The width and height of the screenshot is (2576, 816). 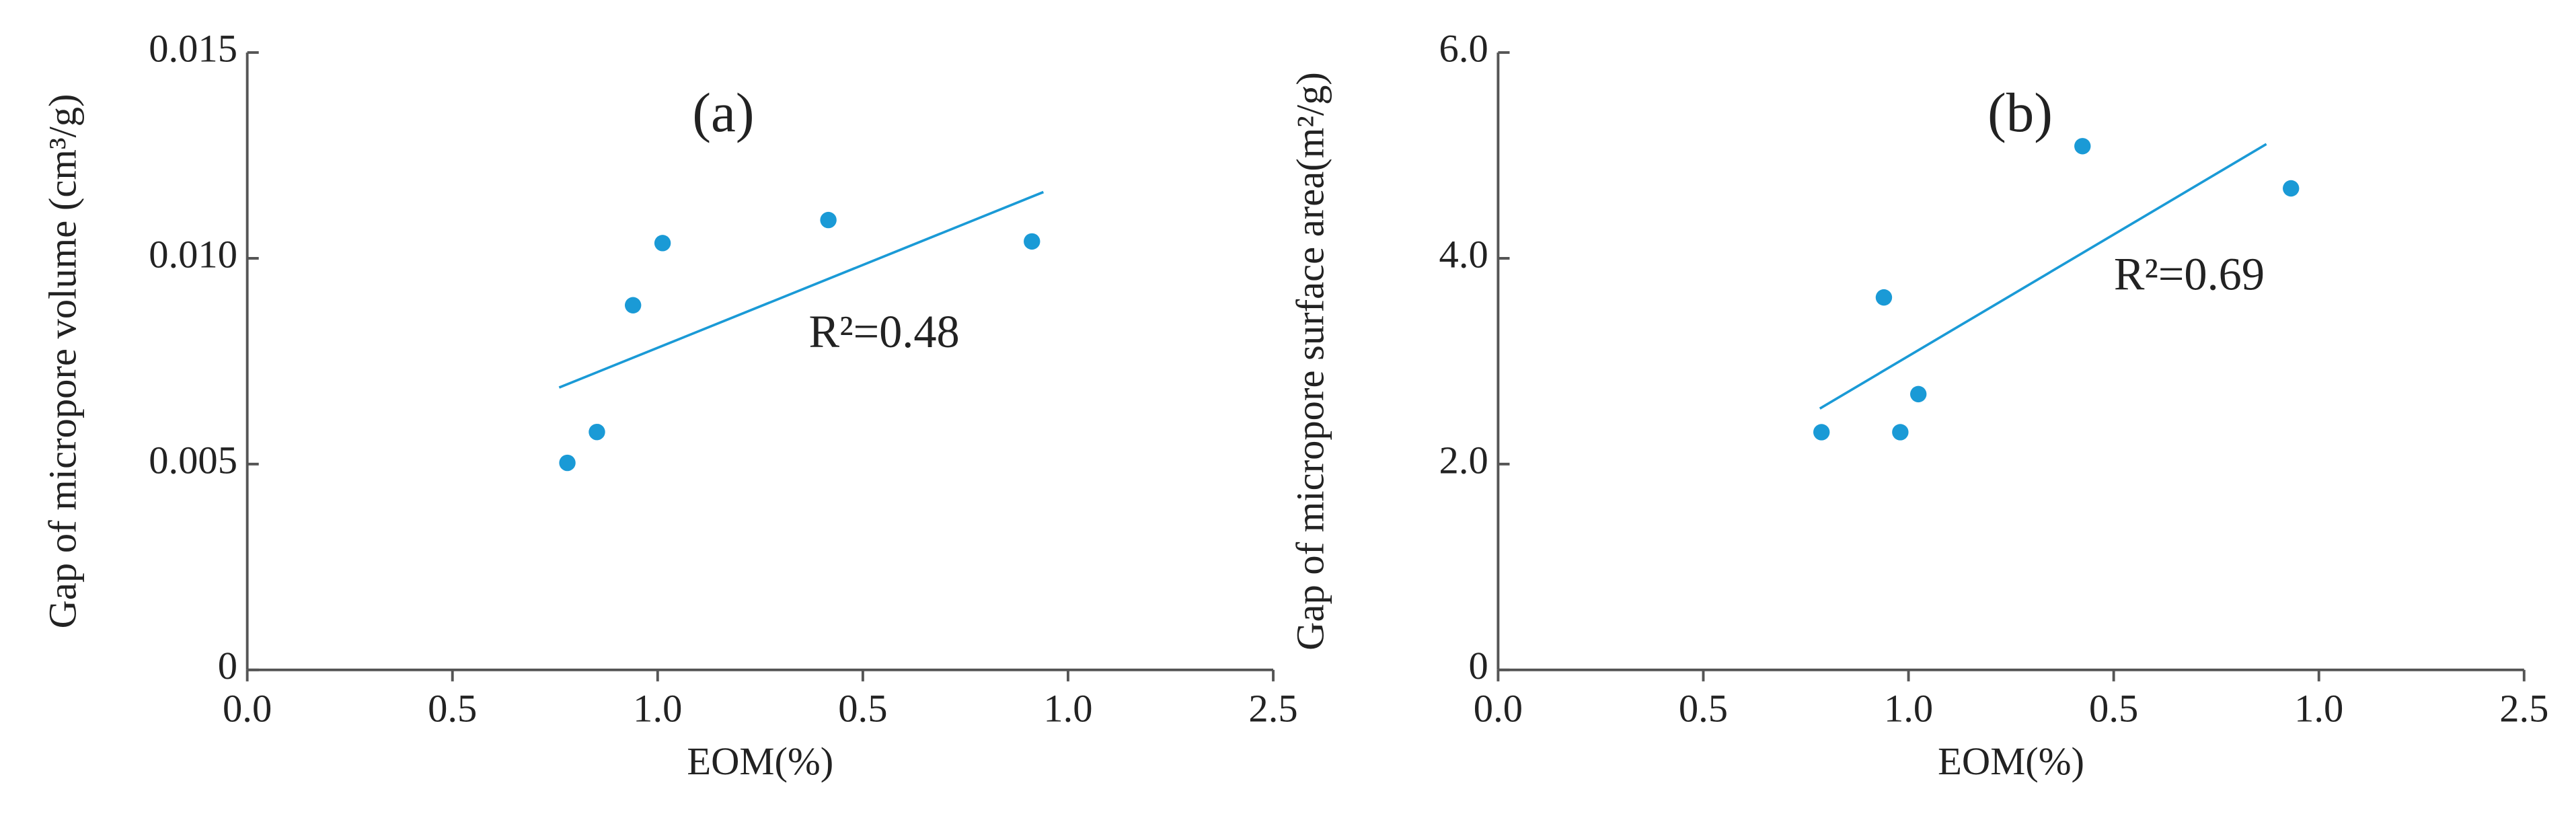 I want to click on panel-title: (a), so click(x=723, y=112).